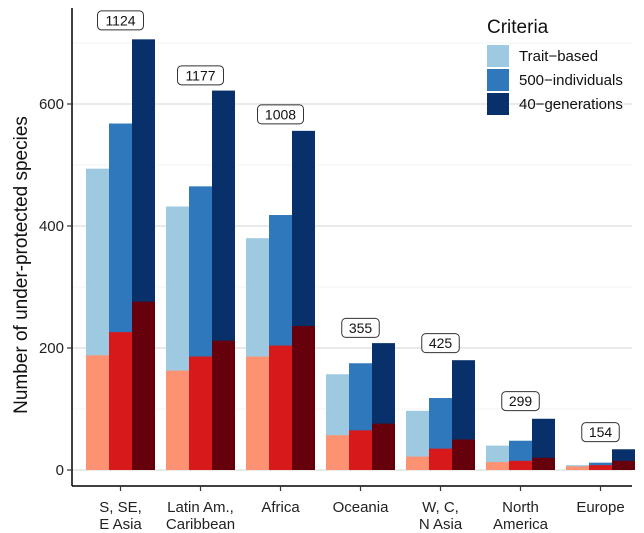  I want to click on y-tick-label: 0, so click(60, 470).